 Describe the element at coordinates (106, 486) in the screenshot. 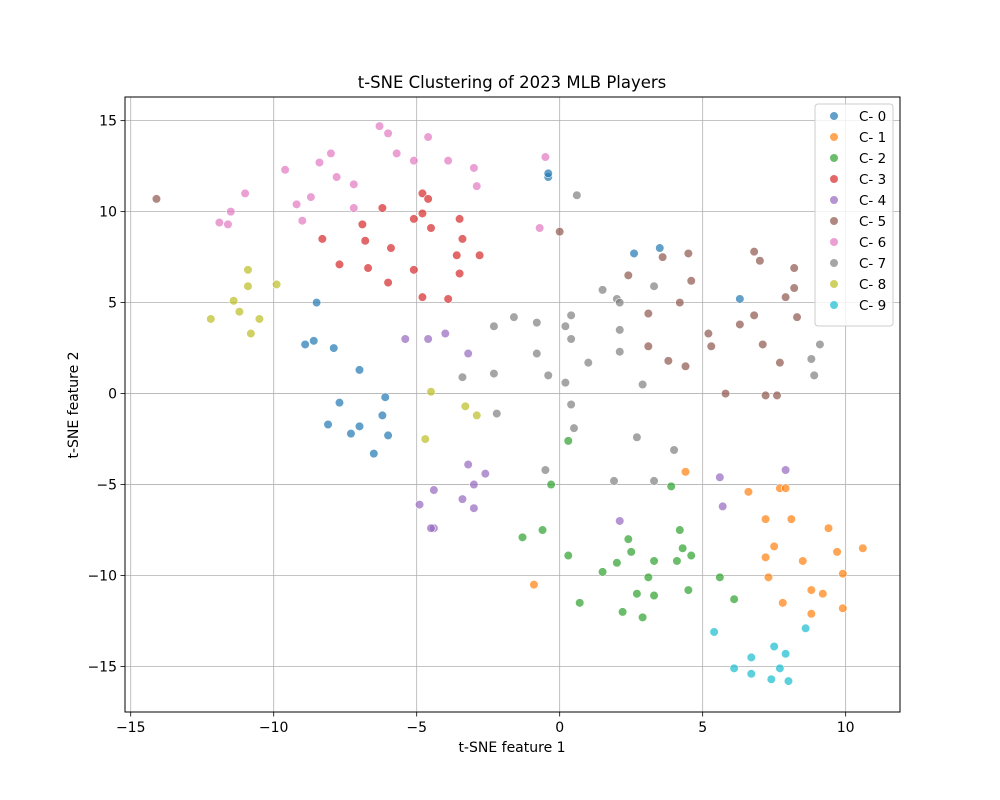

I see `y-tick-label: −5` at that location.